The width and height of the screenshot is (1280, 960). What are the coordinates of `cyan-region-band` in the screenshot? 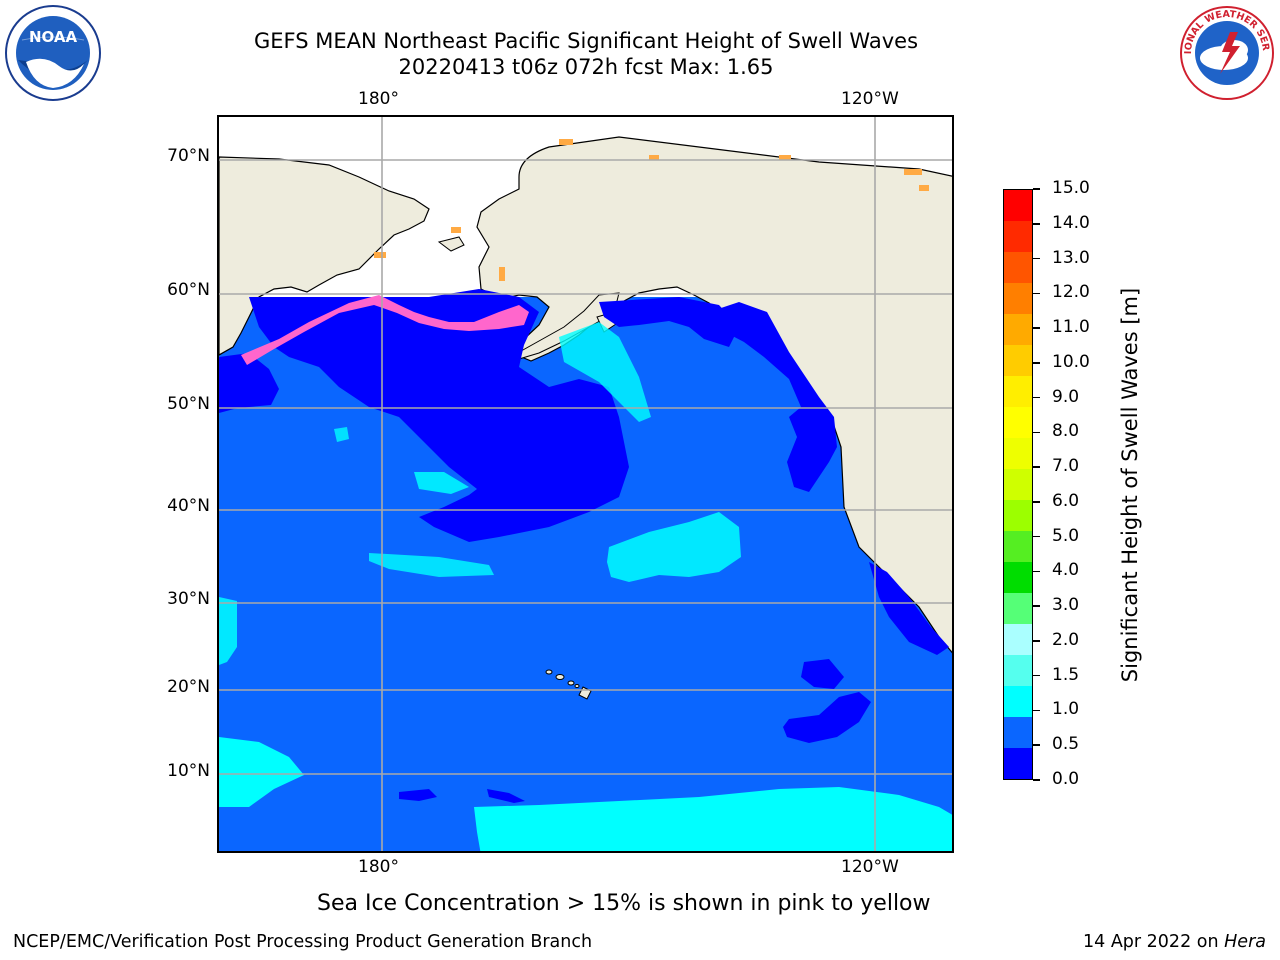 It's located at (431, 565).